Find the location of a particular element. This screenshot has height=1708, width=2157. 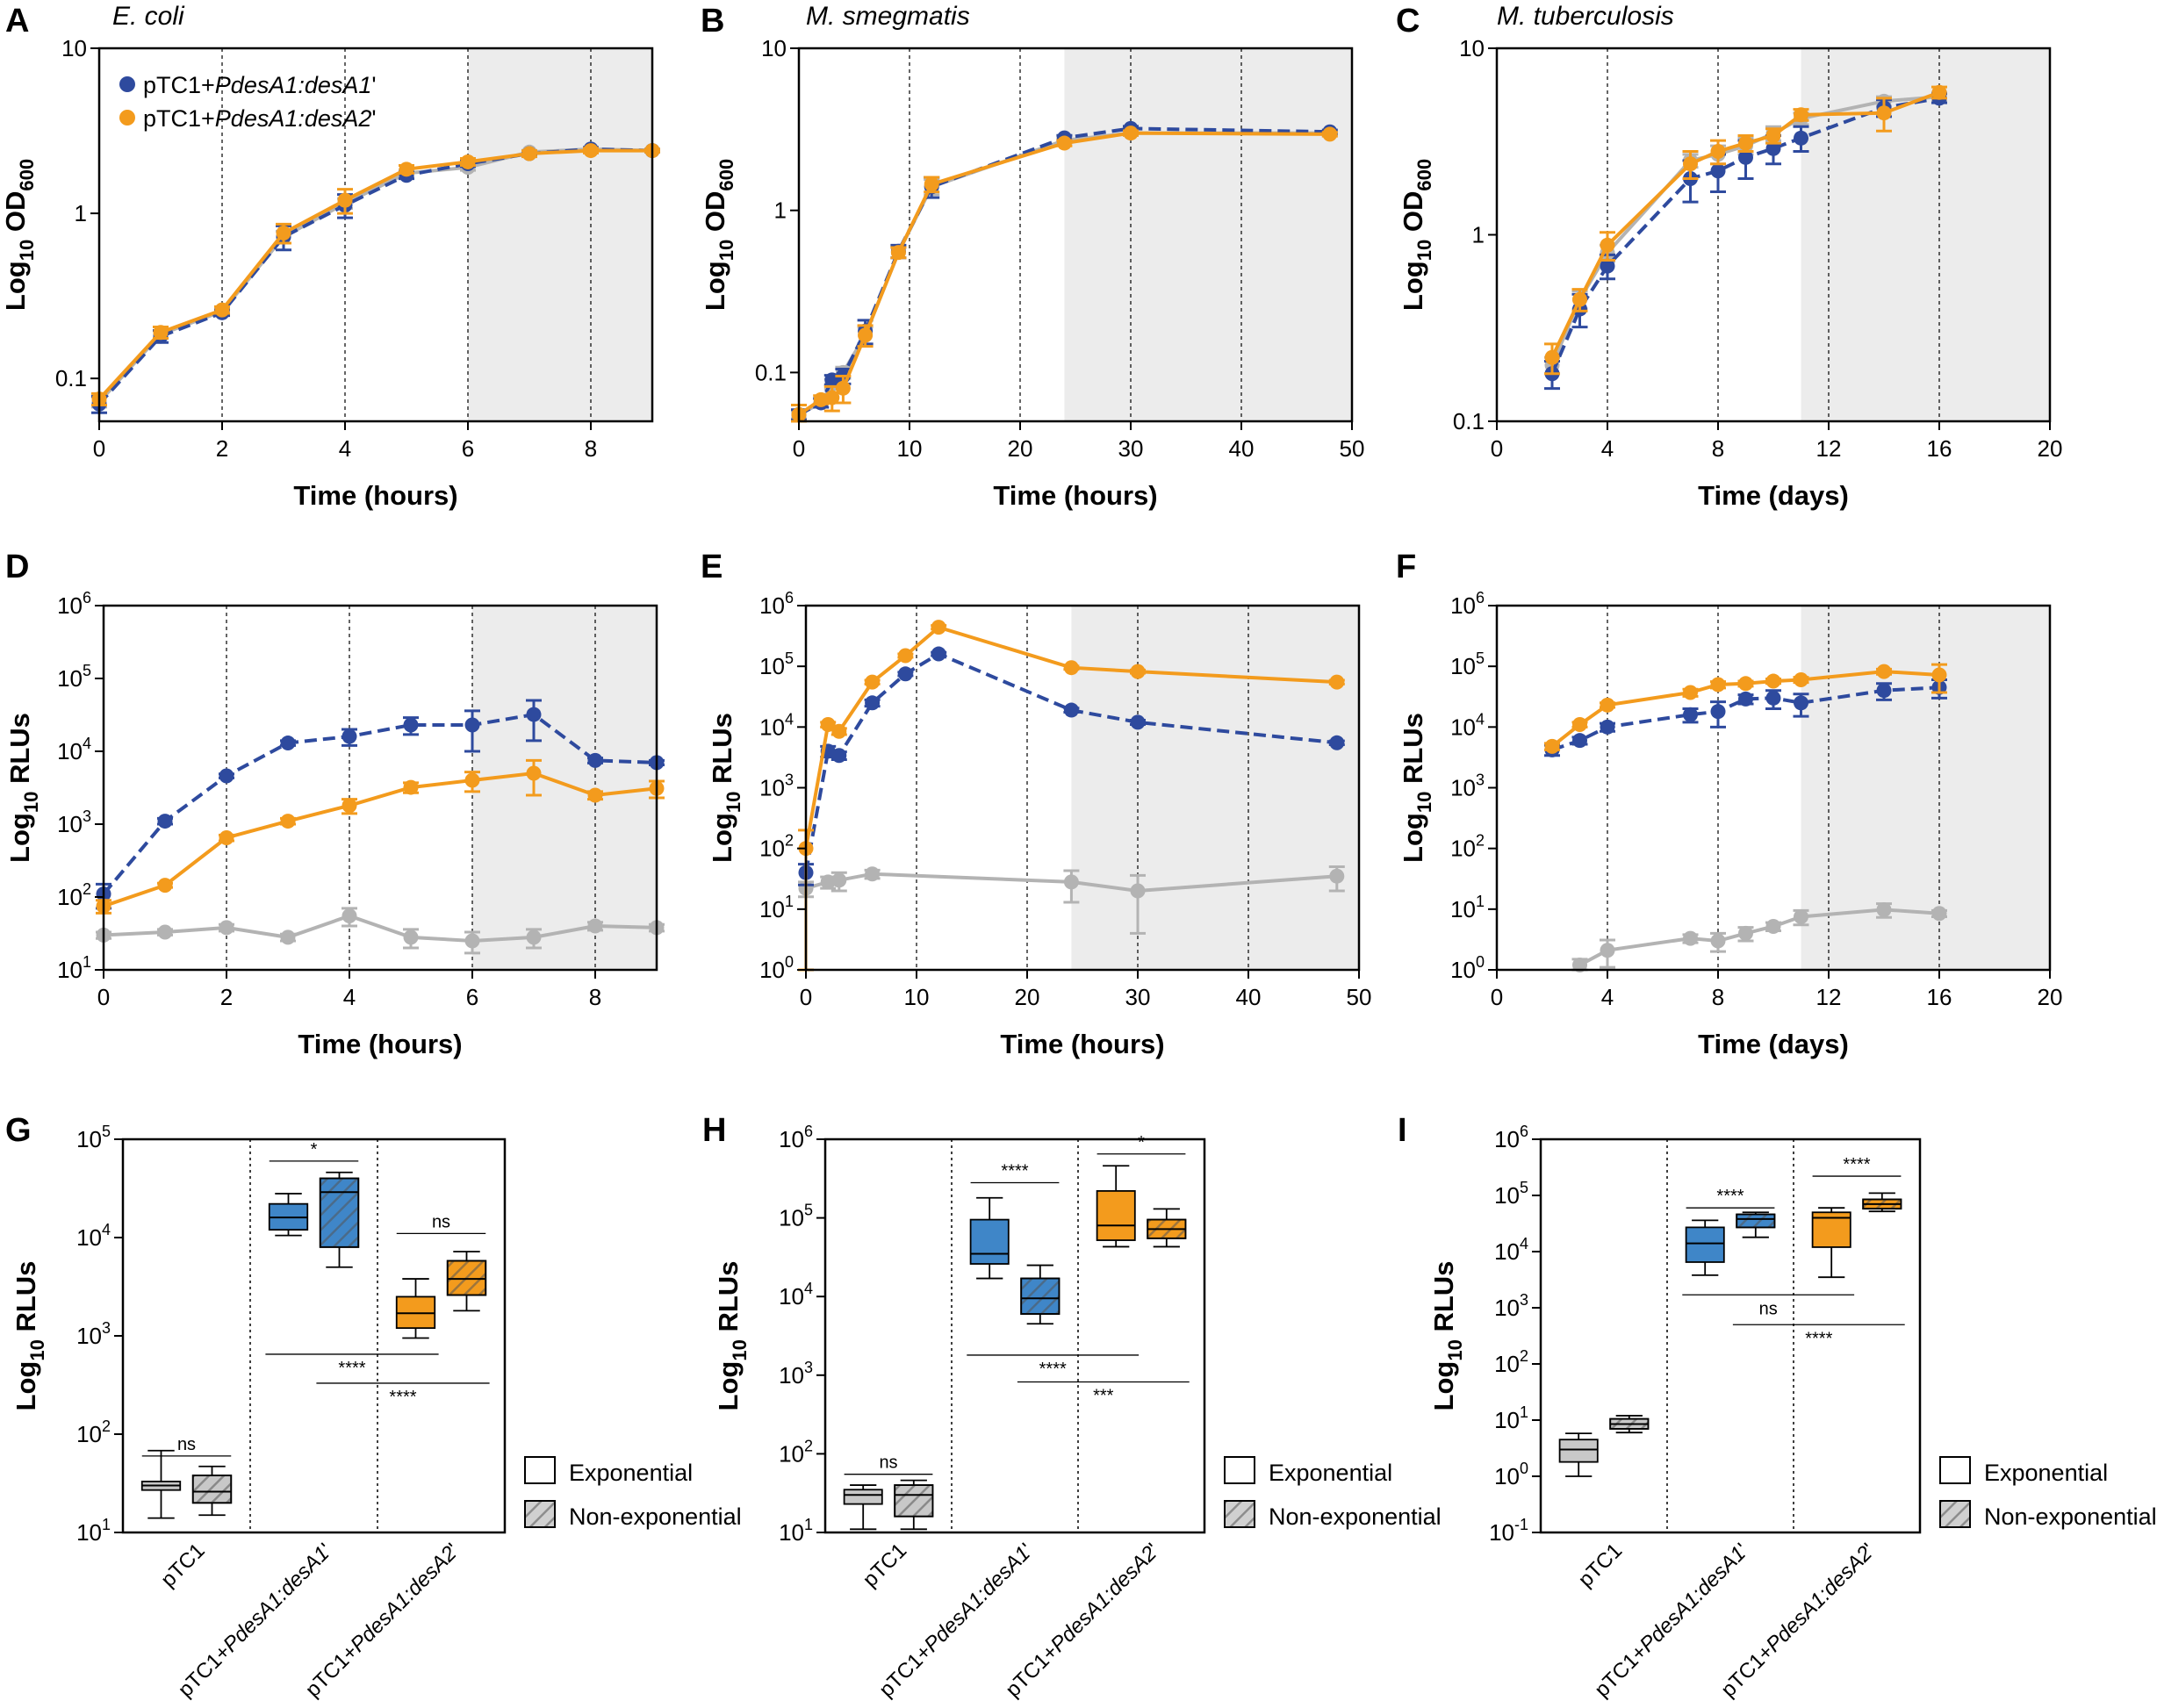

series is located at coordinates (380, 931).